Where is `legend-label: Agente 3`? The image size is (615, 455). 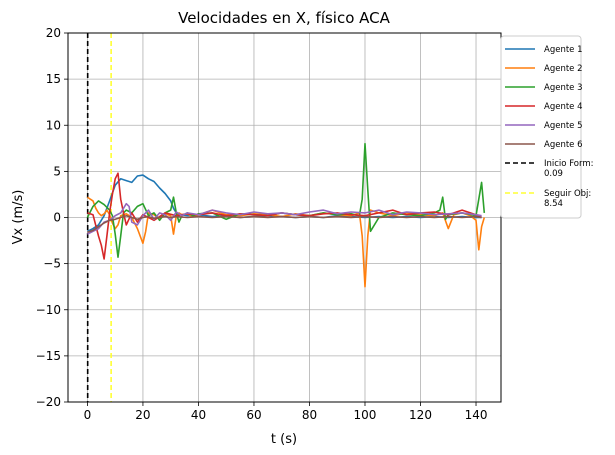
legend-label: Agente 3 is located at coordinates (563, 88).